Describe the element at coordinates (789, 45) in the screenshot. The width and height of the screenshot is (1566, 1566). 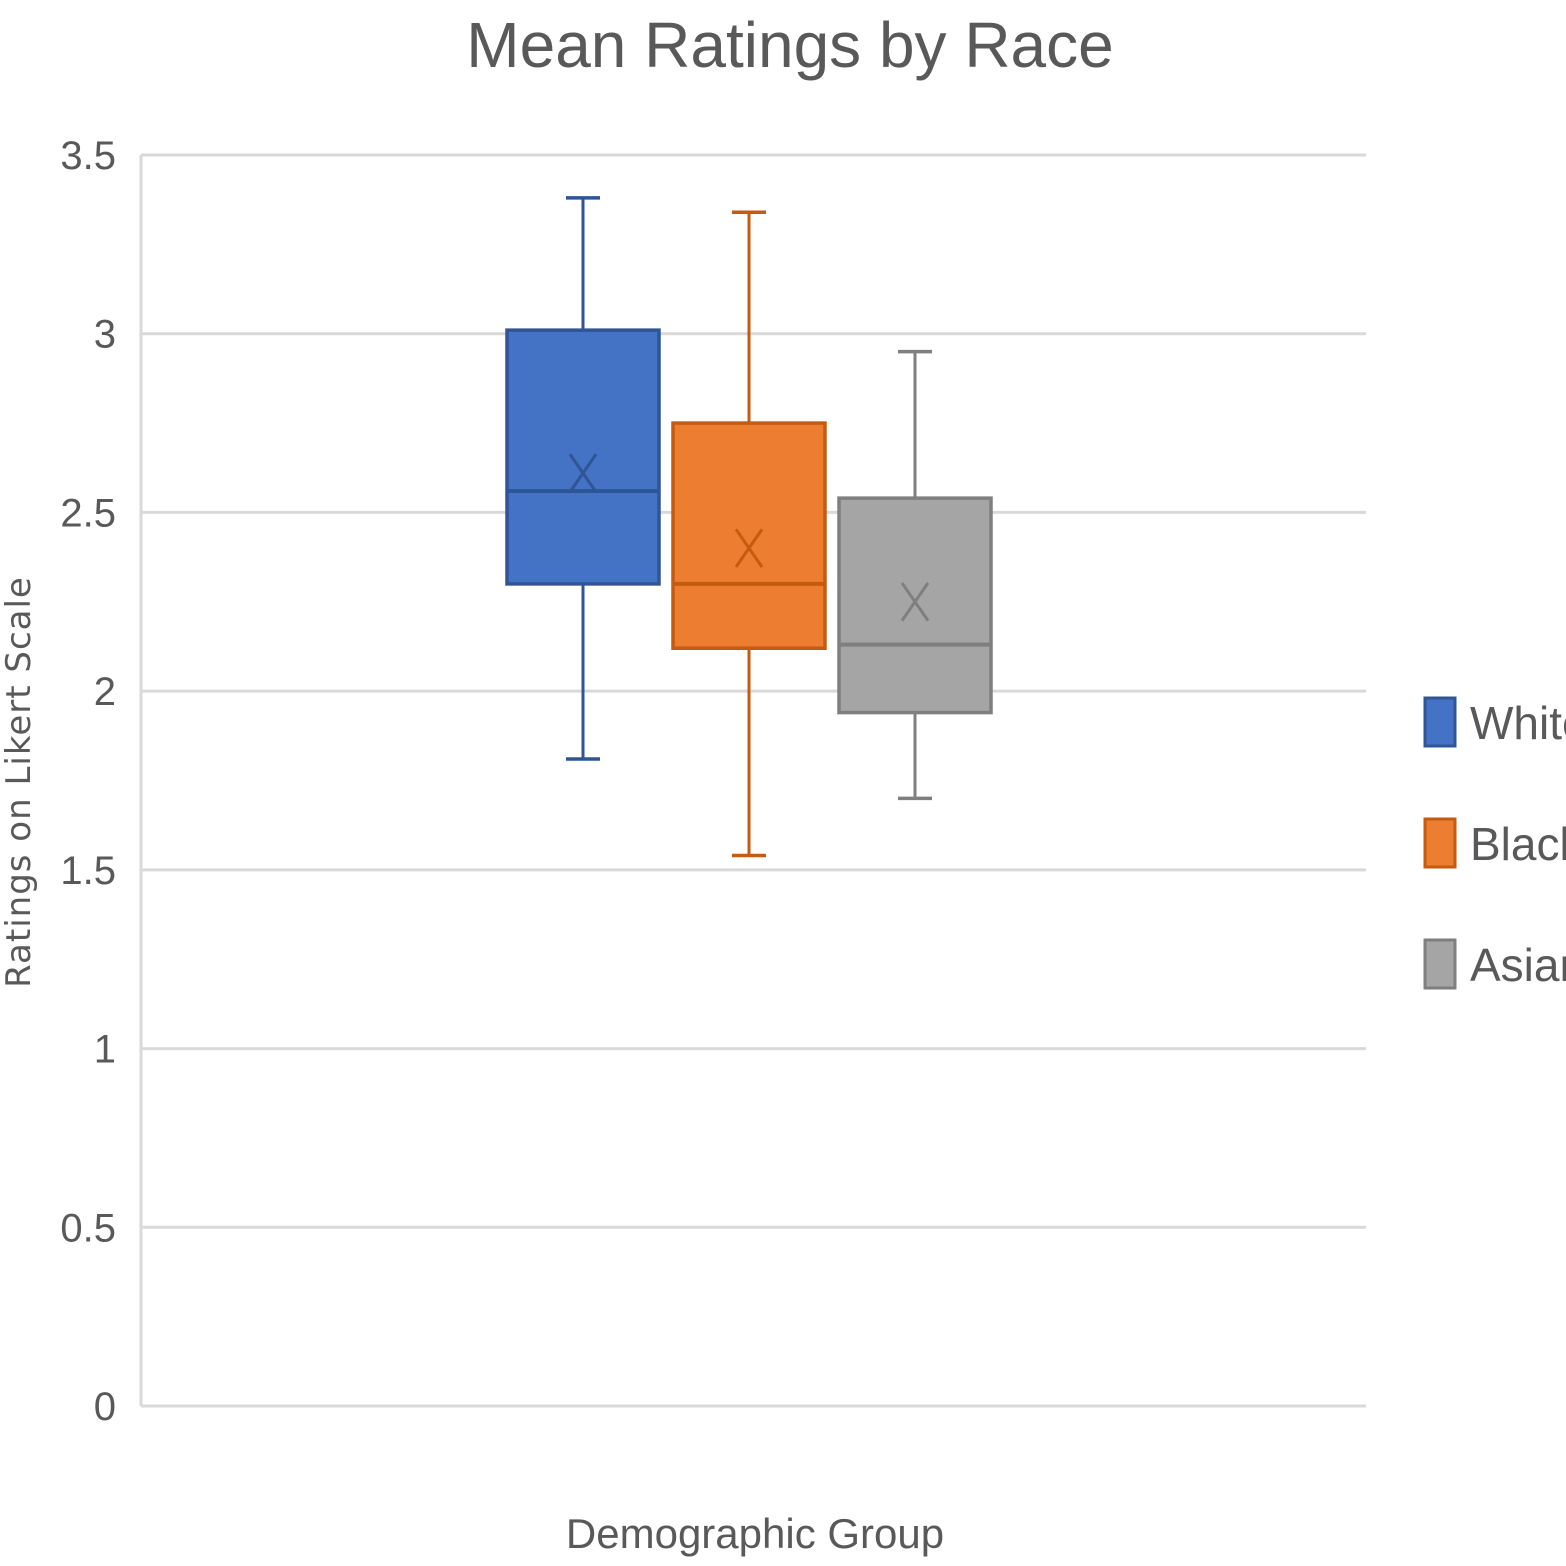
I see `chart-title: Mean Ratings by Race` at that location.